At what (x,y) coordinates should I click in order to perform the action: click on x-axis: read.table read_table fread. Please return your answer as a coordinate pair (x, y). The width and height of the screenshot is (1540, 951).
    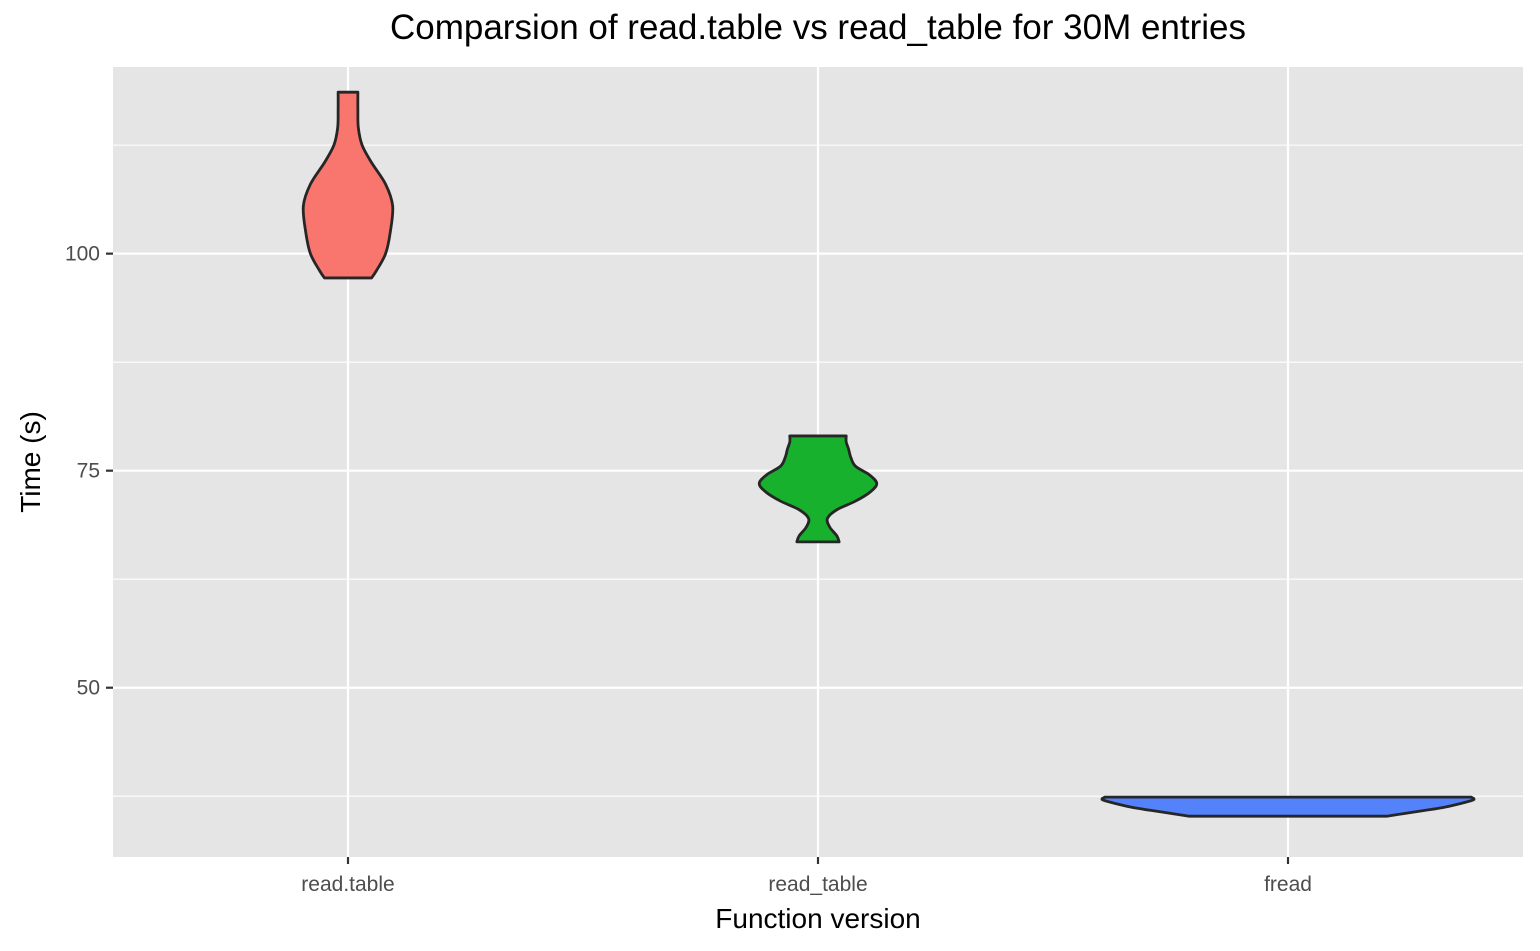
    Looking at the image, I should click on (806, 876).